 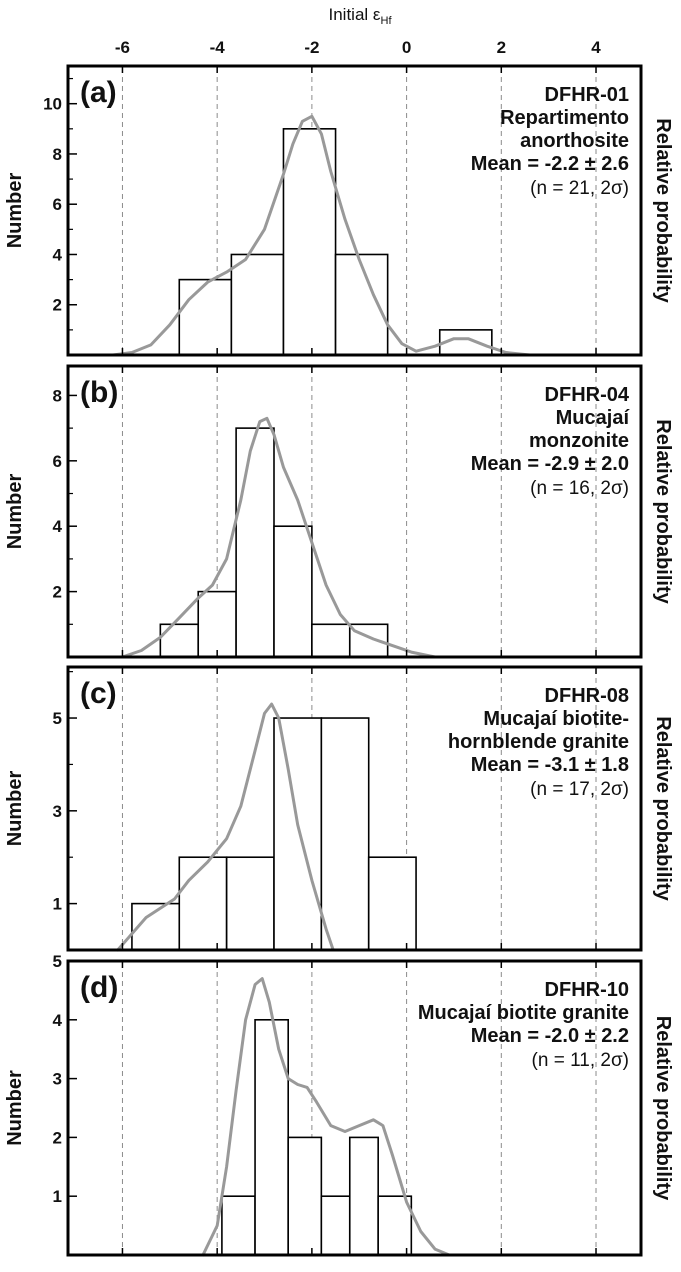 I want to click on sample-description: monzonite, so click(x=579, y=441).